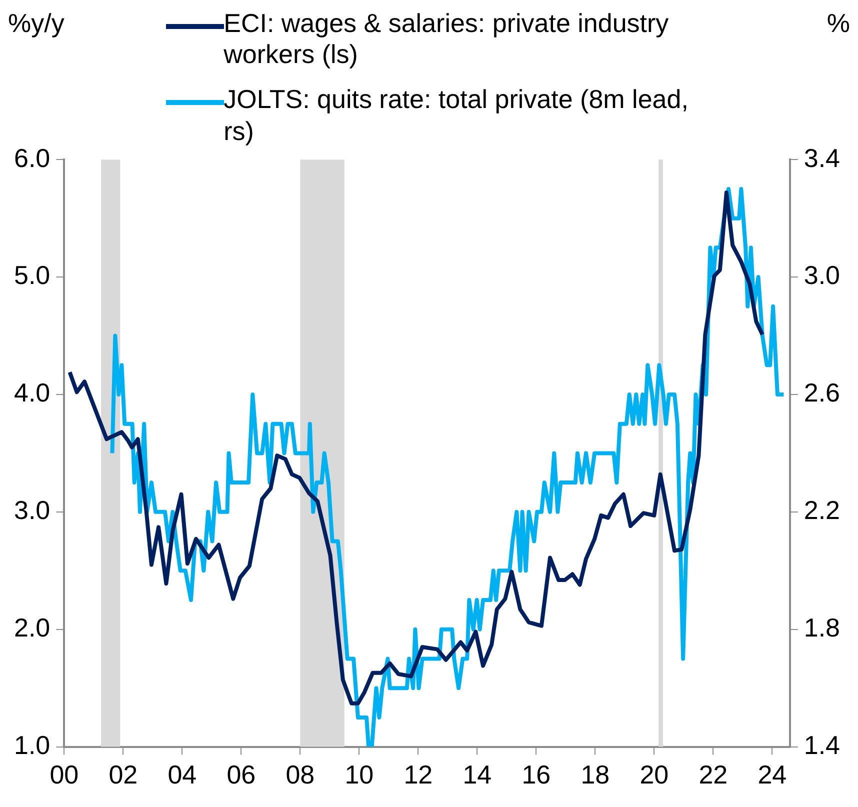 The width and height of the screenshot is (858, 807). Describe the element at coordinates (772, 775) in the screenshot. I see `x-tick-label: 24` at that location.